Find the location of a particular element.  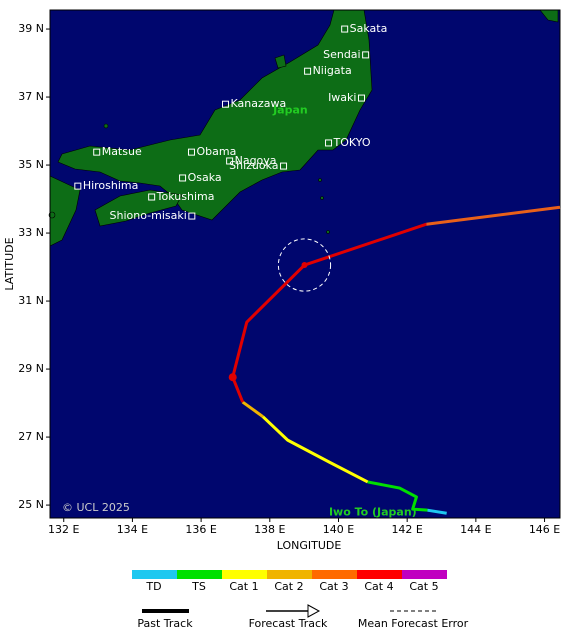

y-tick-label: 27 N is located at coordinates (31, 436).